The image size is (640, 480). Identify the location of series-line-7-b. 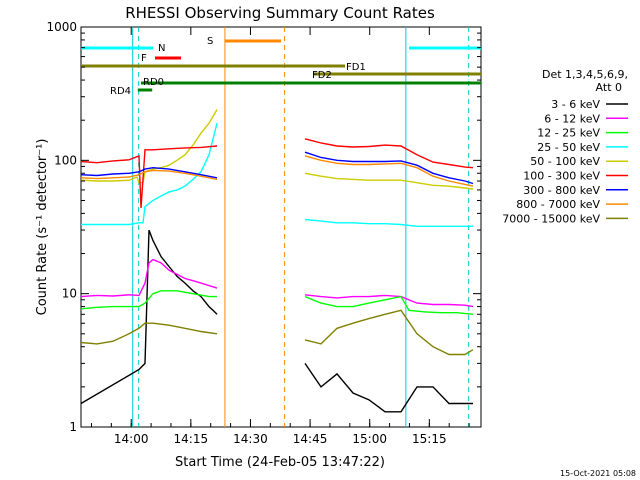
(389, 168).